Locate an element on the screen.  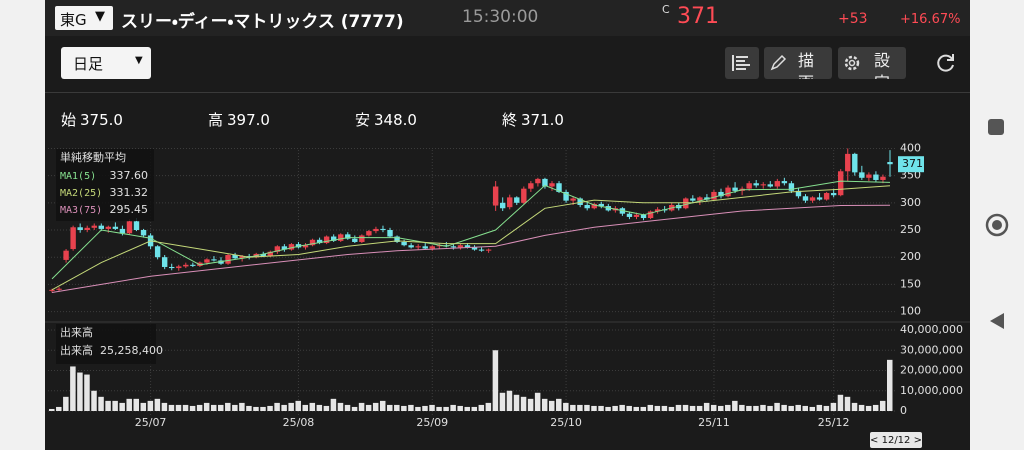
volume-title: 出来高 is located at coordinates (76, 332).